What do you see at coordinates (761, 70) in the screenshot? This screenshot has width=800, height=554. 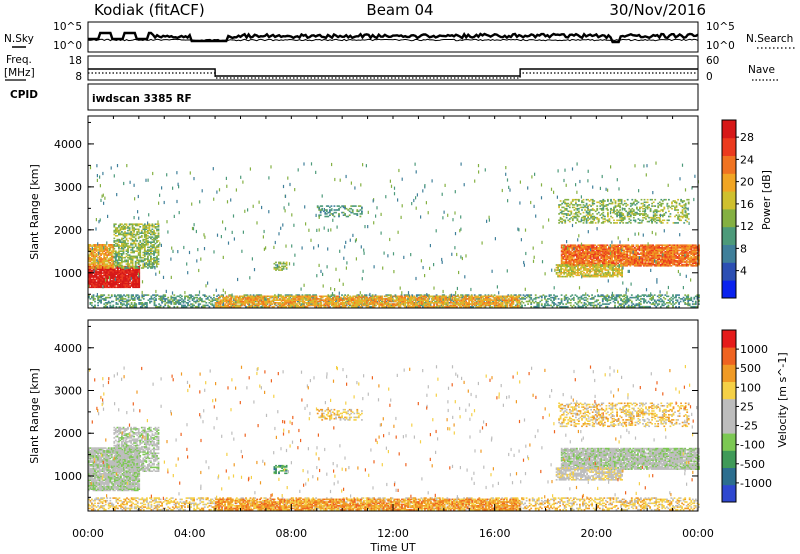 I see `nave-label: Nave` at bounding box center [761, 70].